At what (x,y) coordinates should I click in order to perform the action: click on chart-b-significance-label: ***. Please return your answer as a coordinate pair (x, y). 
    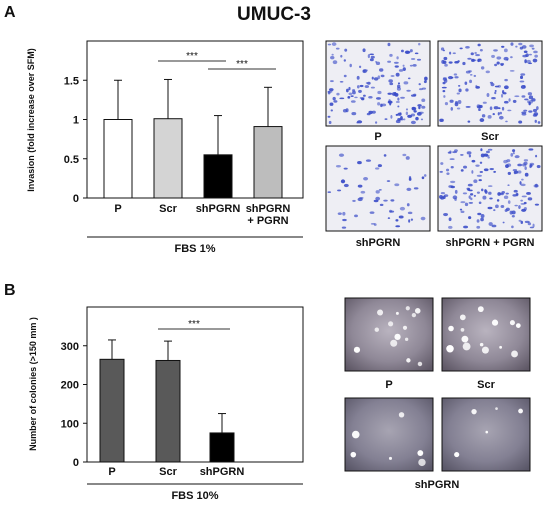
    Looking at the image, I should click on (194, 324).